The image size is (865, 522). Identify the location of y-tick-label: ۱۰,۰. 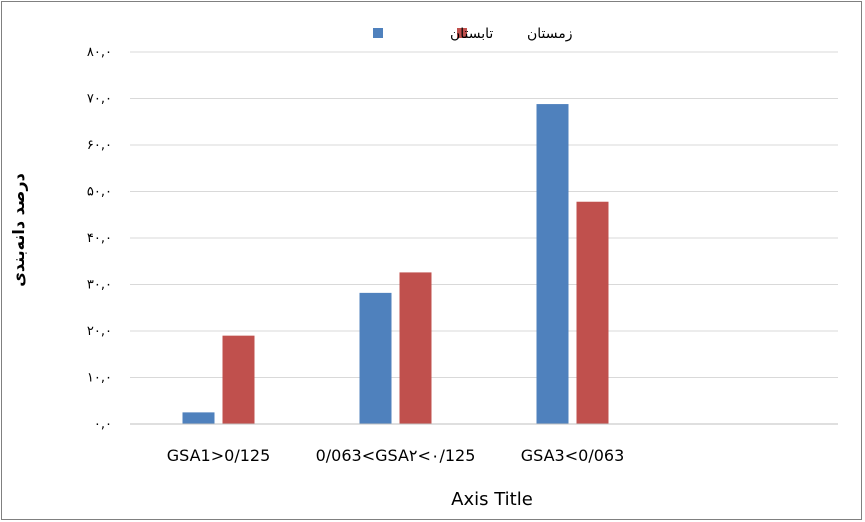
(99, 378).